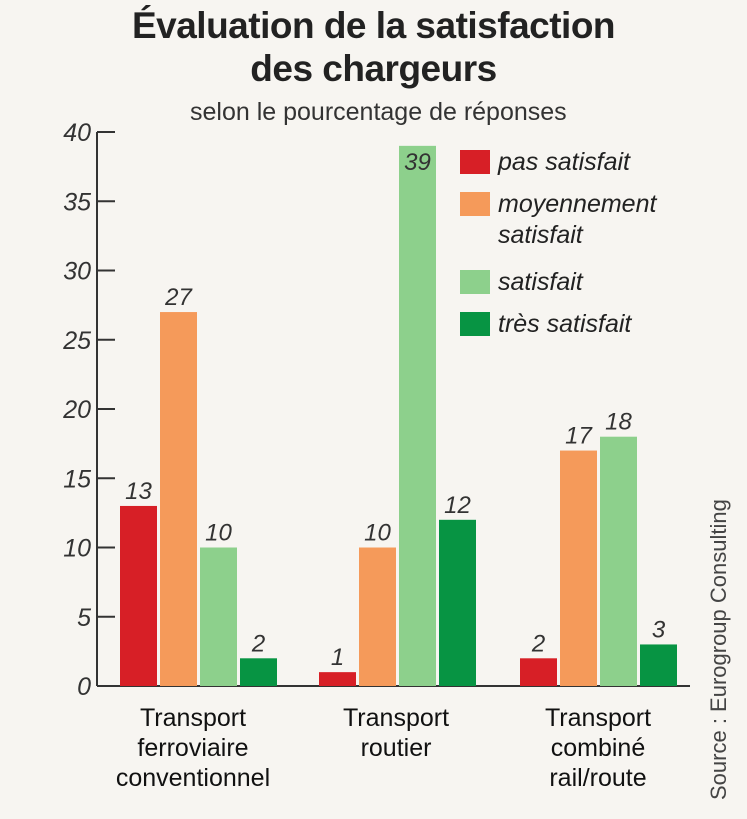 The height and width of the screenshot is (819, 747). What do you see at coordinates (76, 341) in the screenshot?
I see `y-tick-label: 25` at bounding box center [76, 341].